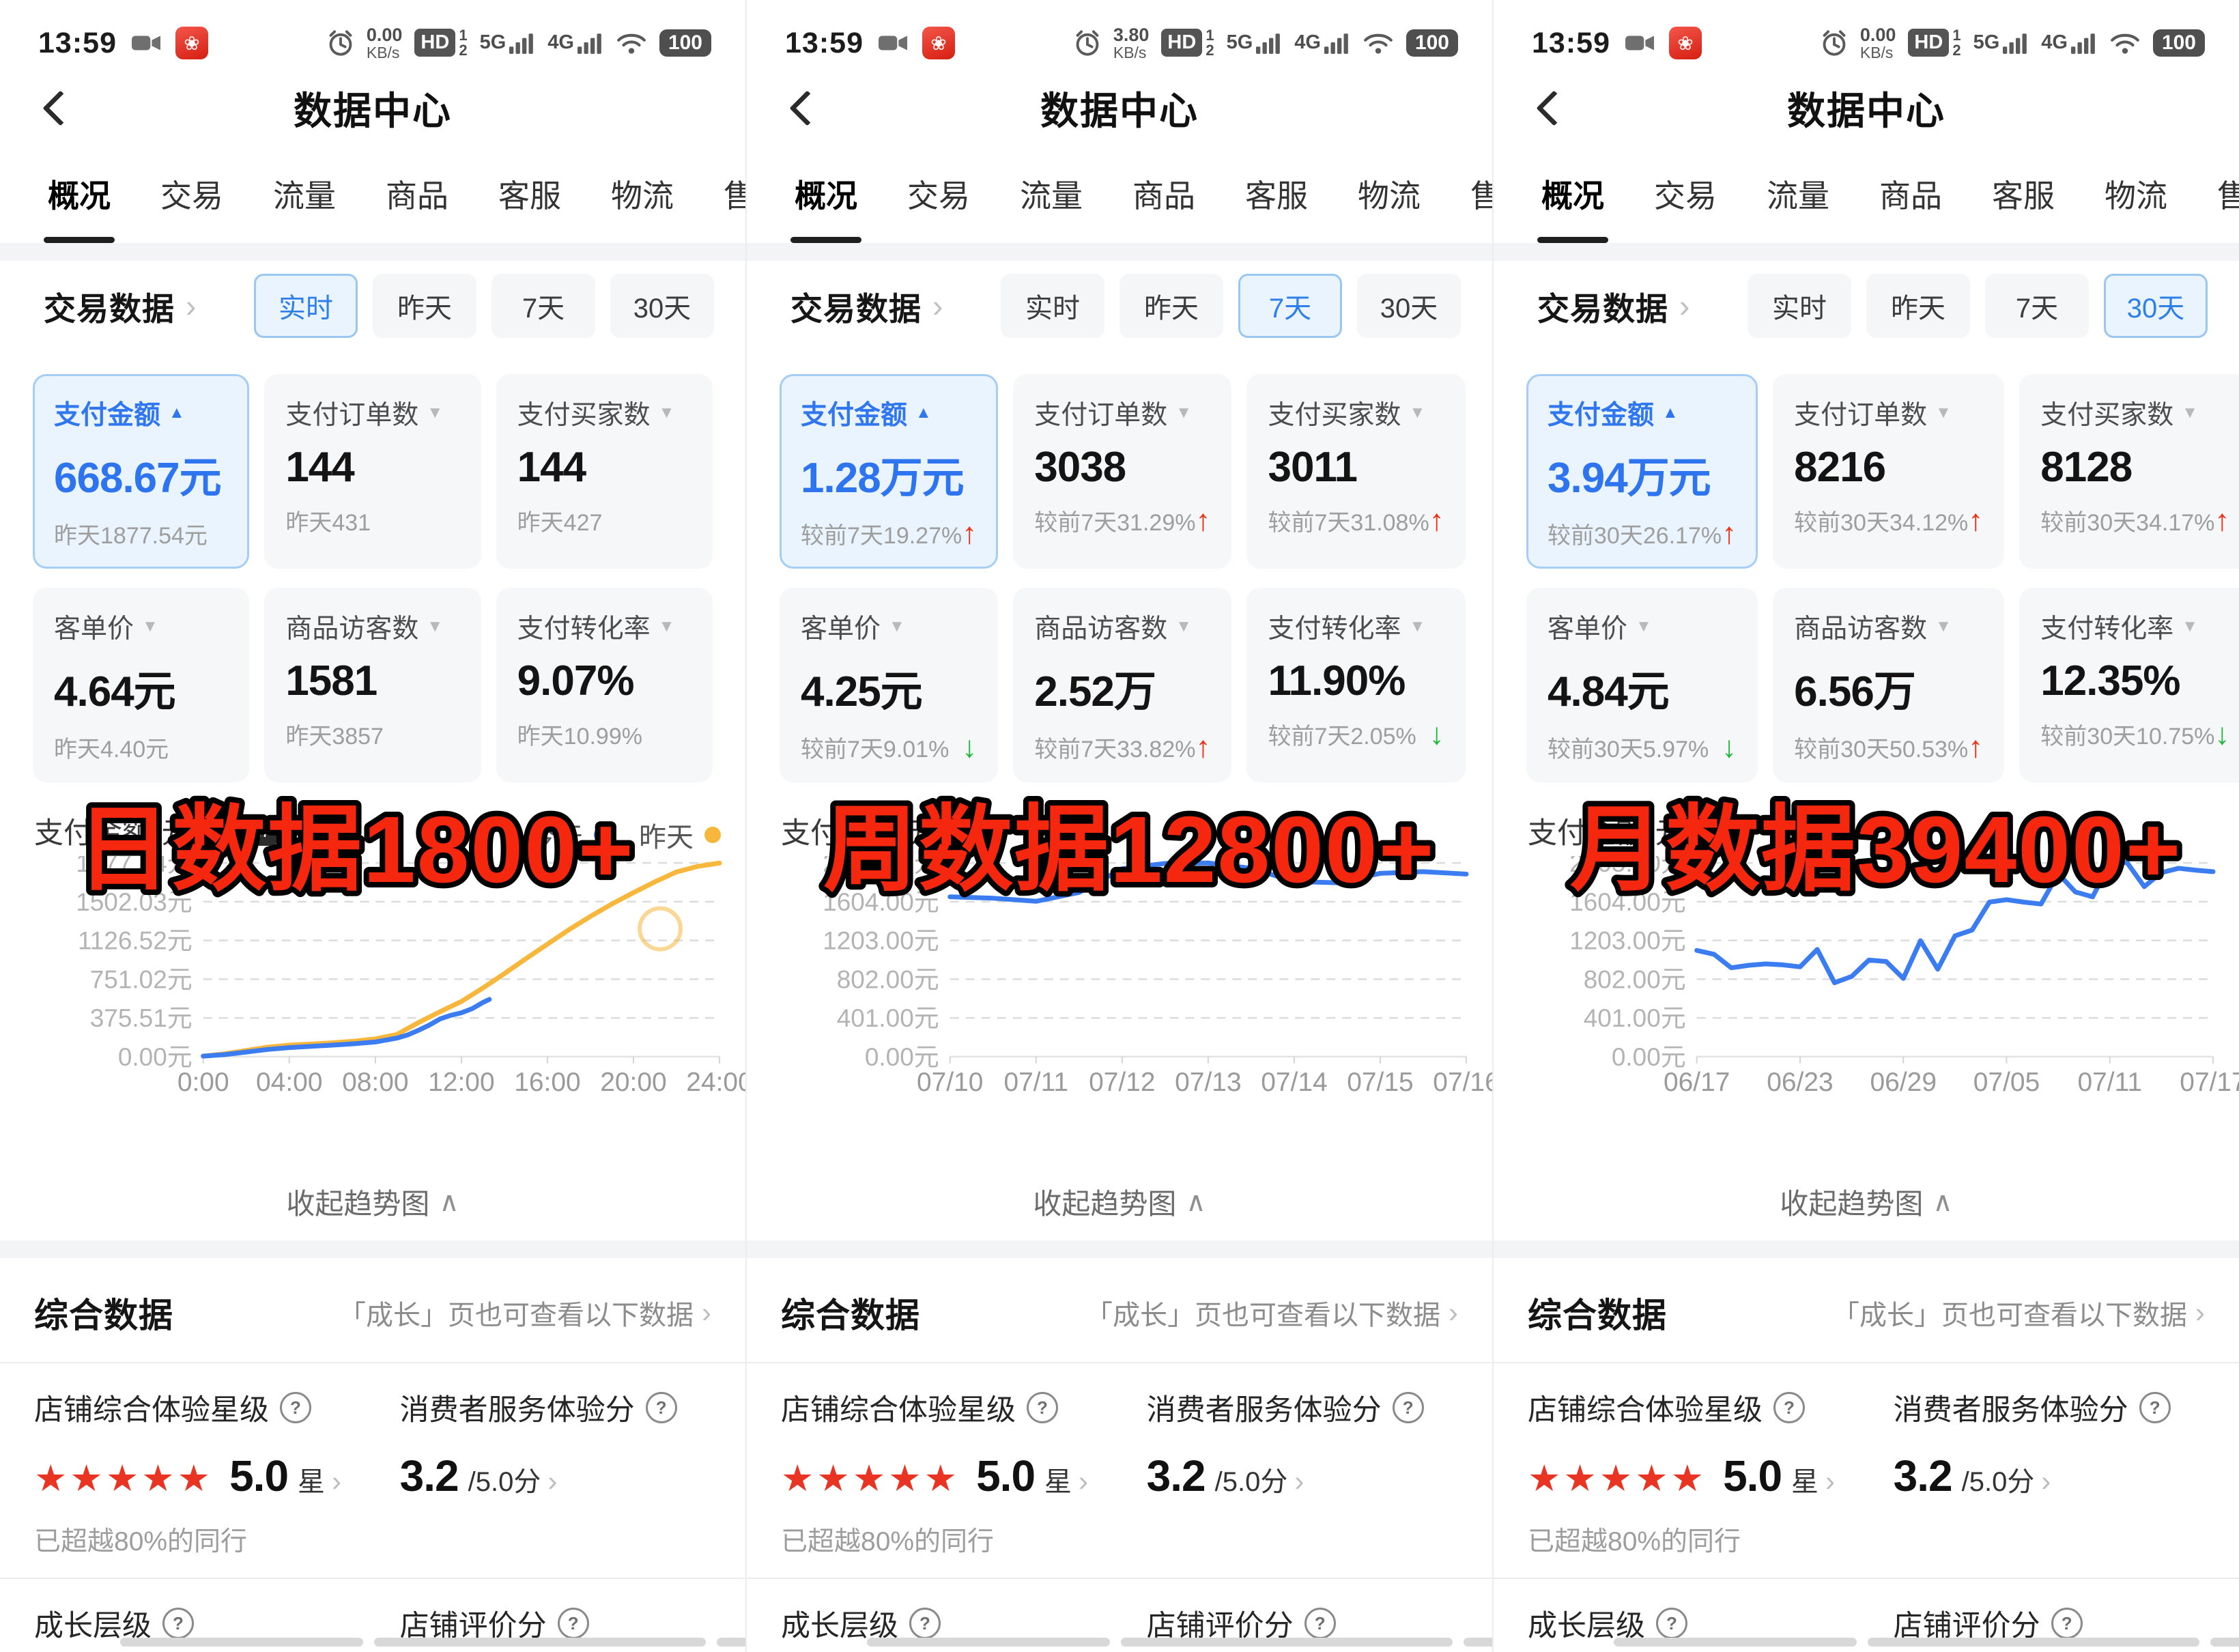  Describe the element at coordinates (1866, 193) in the screenshot. I see `tab-bar: 概况 交易 流量 商品 客服 物流 售后` at that location.